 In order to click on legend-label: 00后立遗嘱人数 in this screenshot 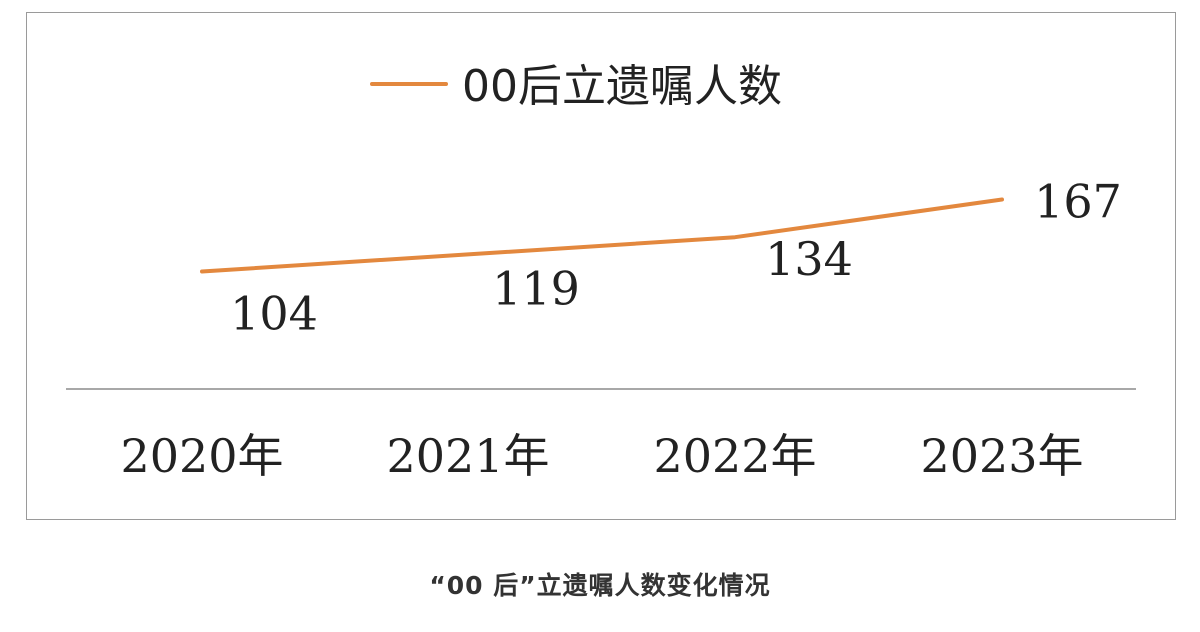, I will do `click(622, 86)`.